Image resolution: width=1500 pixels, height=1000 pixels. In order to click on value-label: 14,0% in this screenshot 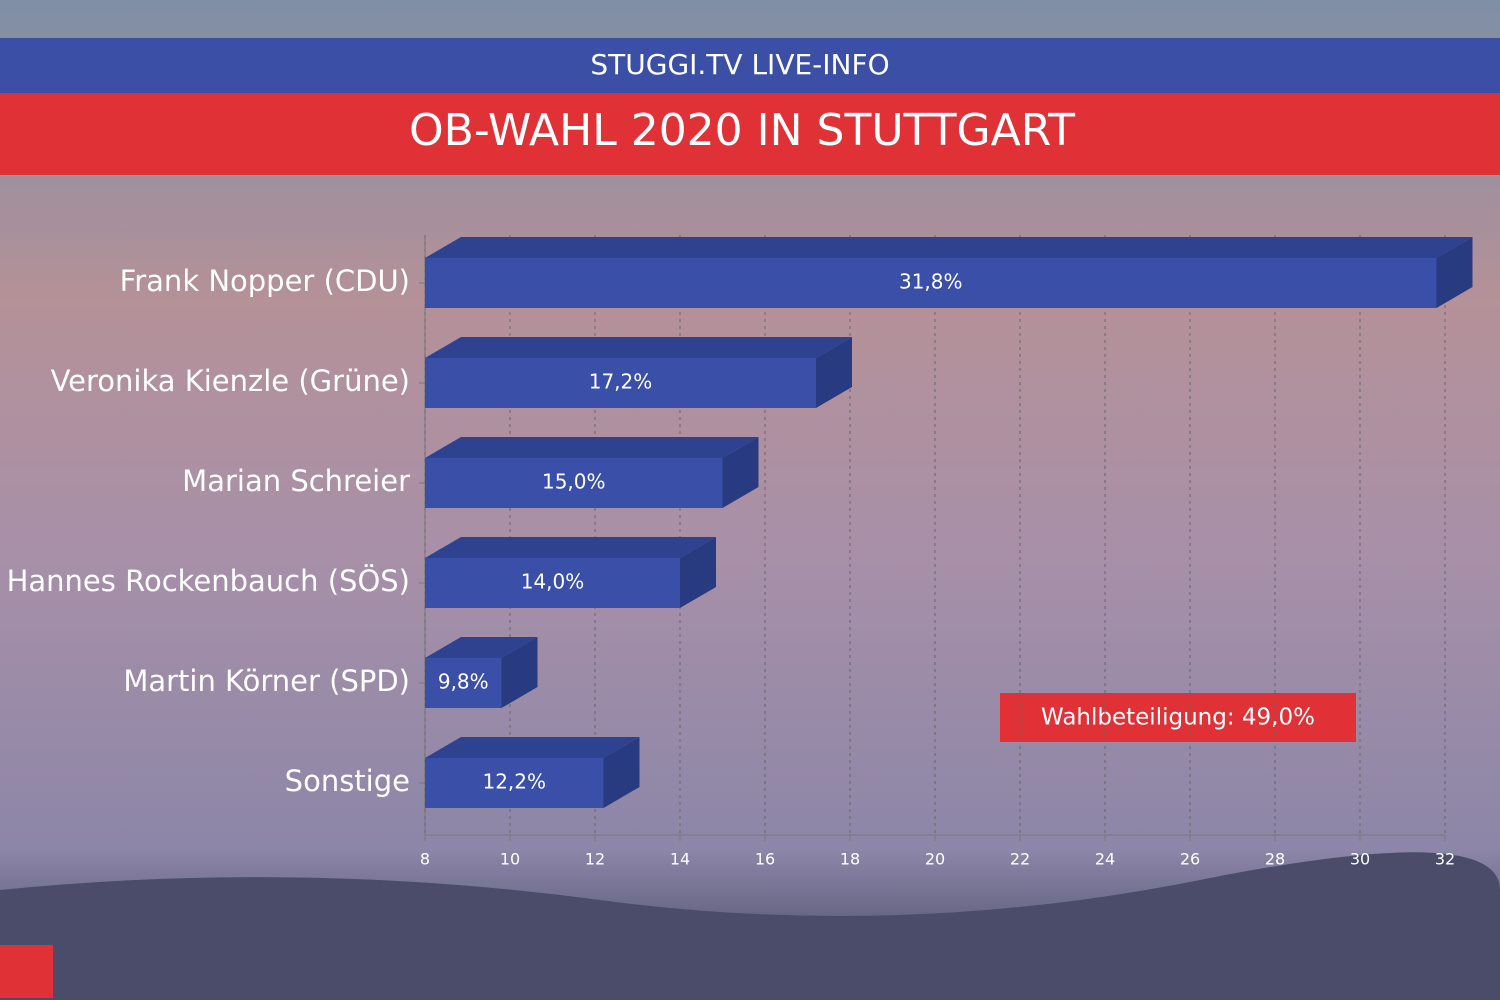, I will do `click(553, 582)`.